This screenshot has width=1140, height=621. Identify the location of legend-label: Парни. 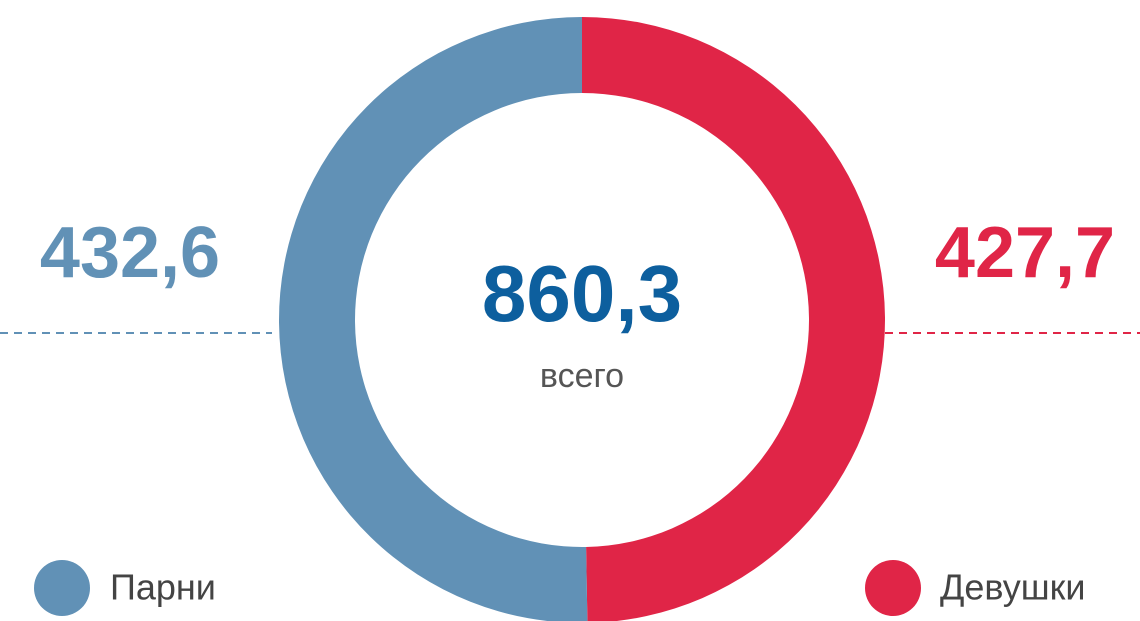
(163, 587).